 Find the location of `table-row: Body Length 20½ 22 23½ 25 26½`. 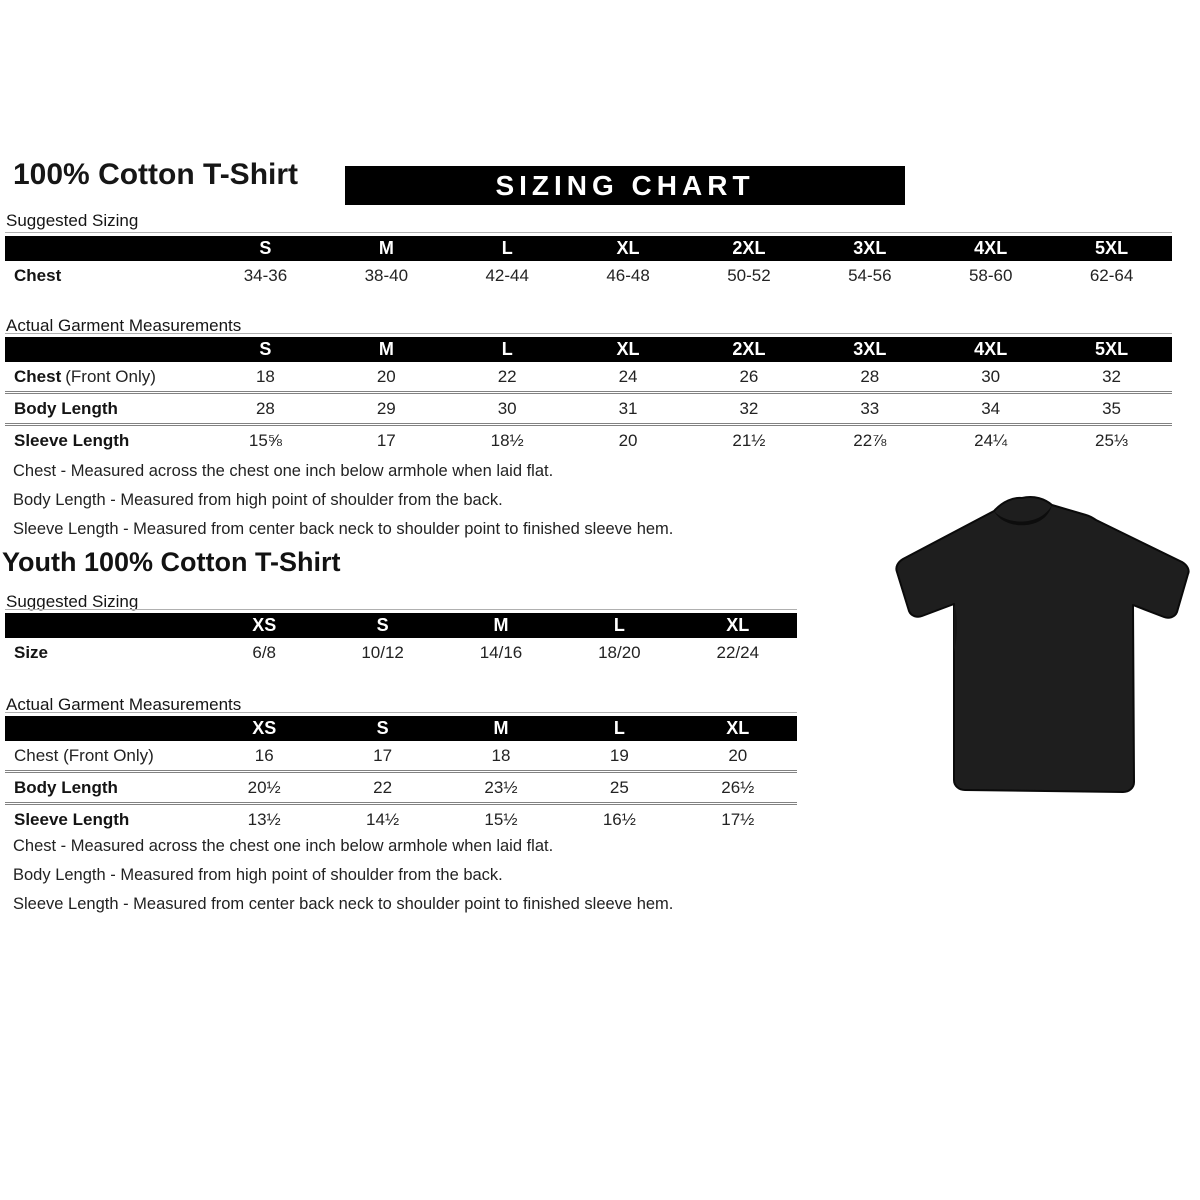

table-row: Body Length 20½ 22 23½ 25 26½ is located at coordinates (401, 788).